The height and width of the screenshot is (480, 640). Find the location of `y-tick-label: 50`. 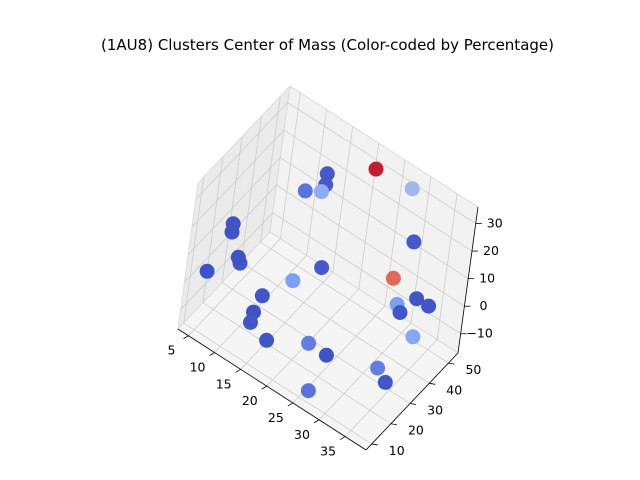

y-tick-label: 50 is located at coordinates (473, 369).